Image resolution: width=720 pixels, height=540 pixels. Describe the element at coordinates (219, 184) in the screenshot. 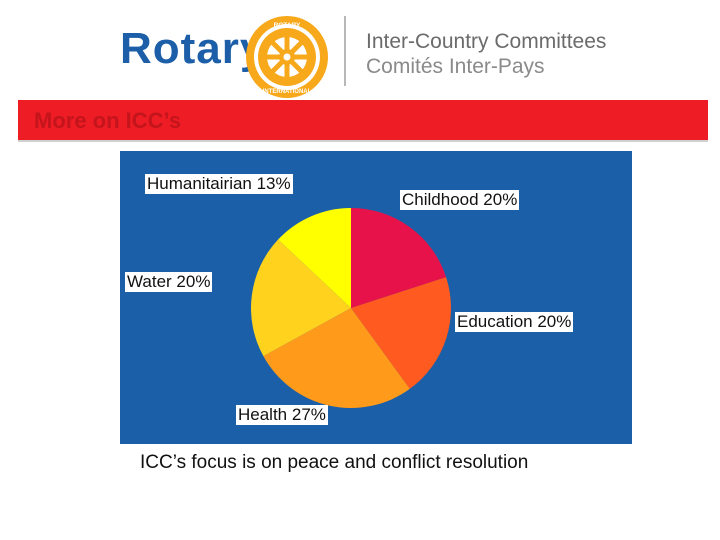

I see `label-humanitarian: Humanitairian 13%` at that location.